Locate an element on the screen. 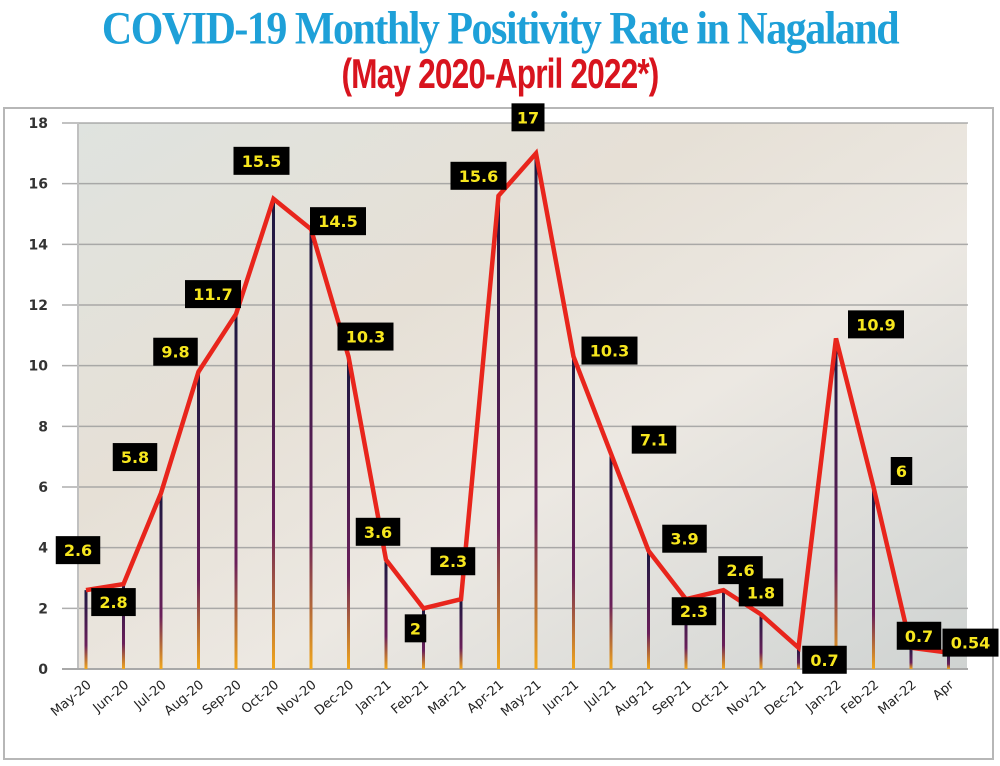  data-label-text: 3.9 is located at coordinates (684, 539).